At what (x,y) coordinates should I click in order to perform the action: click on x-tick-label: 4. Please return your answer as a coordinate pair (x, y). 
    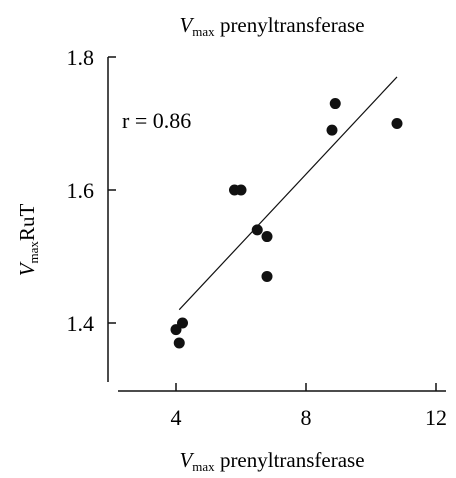
    Looking at the image, I should click on (176, 417).